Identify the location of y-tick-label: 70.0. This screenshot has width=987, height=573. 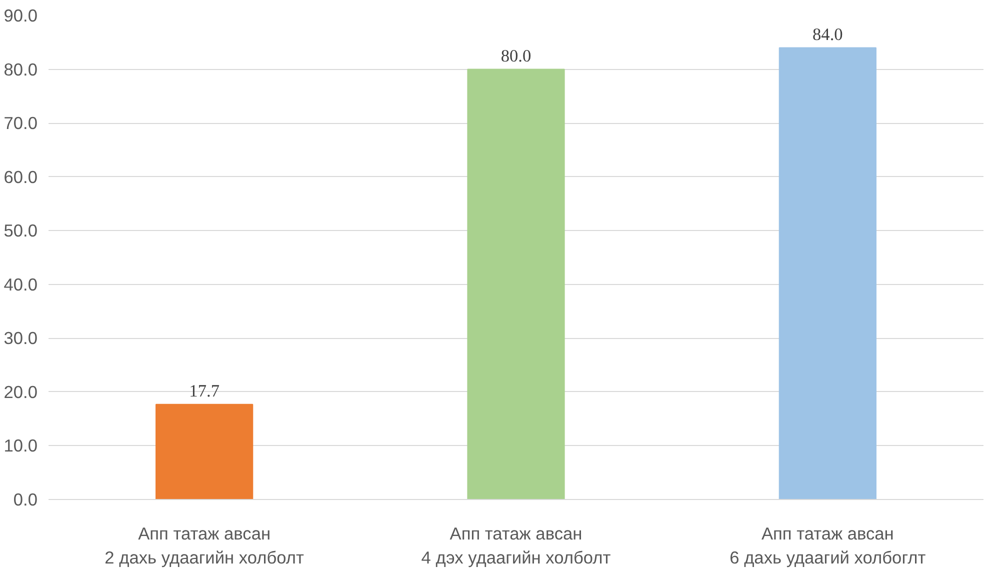
(21, 123).